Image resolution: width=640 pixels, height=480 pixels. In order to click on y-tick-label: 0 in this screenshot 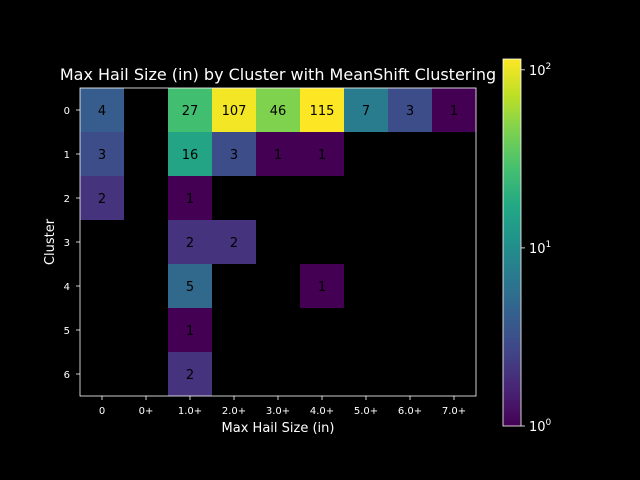, I will do `click(67, 111)`.